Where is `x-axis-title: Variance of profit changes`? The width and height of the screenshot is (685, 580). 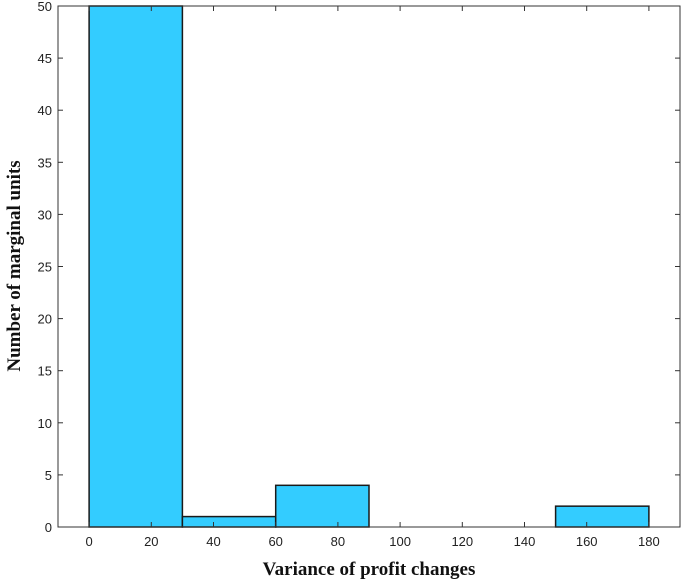
x-axis-title: Variance of profit changes is located at coordinates (369, 569).